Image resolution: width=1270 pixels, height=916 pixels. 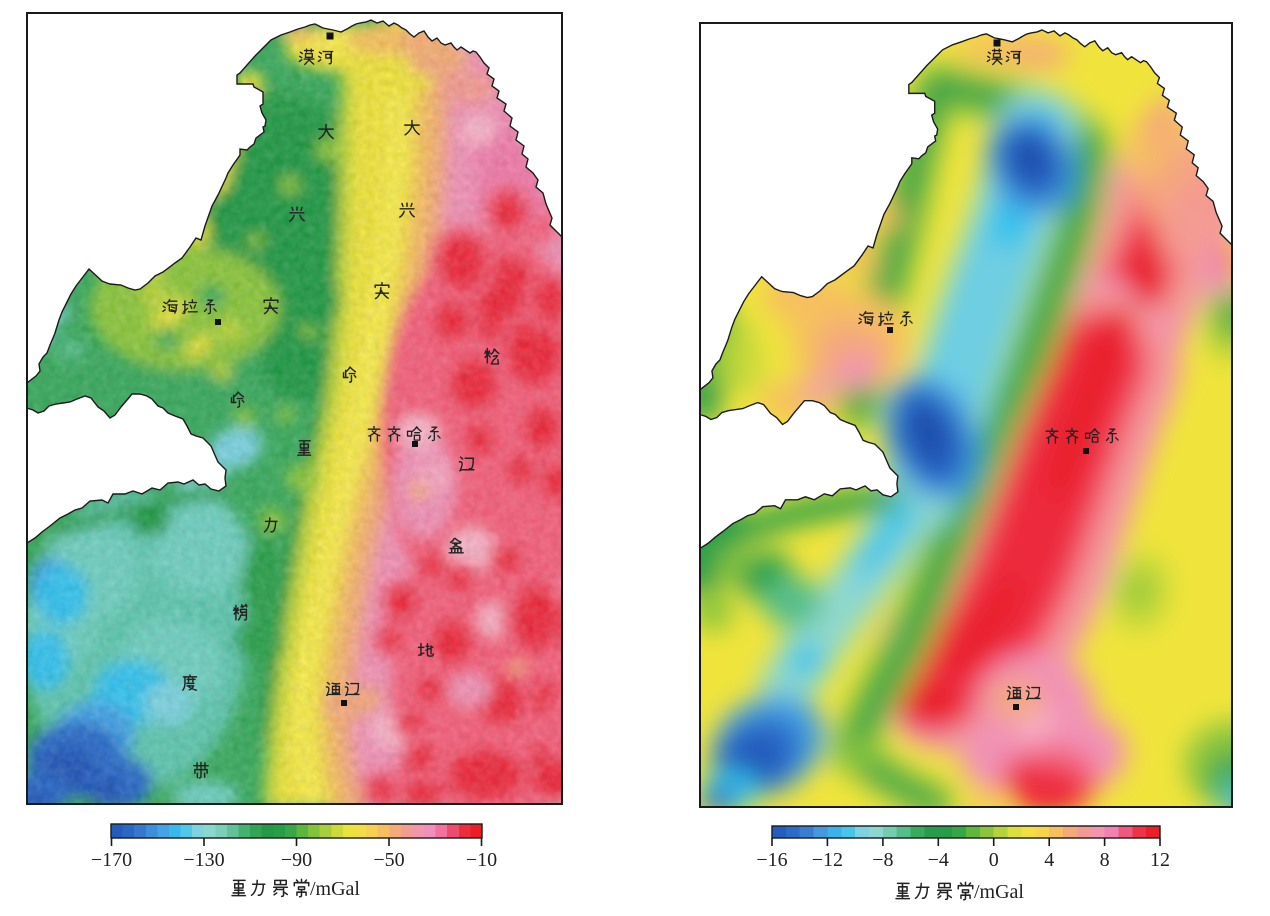 I want to click on svg-text: −90, so click(x=296, y=860).